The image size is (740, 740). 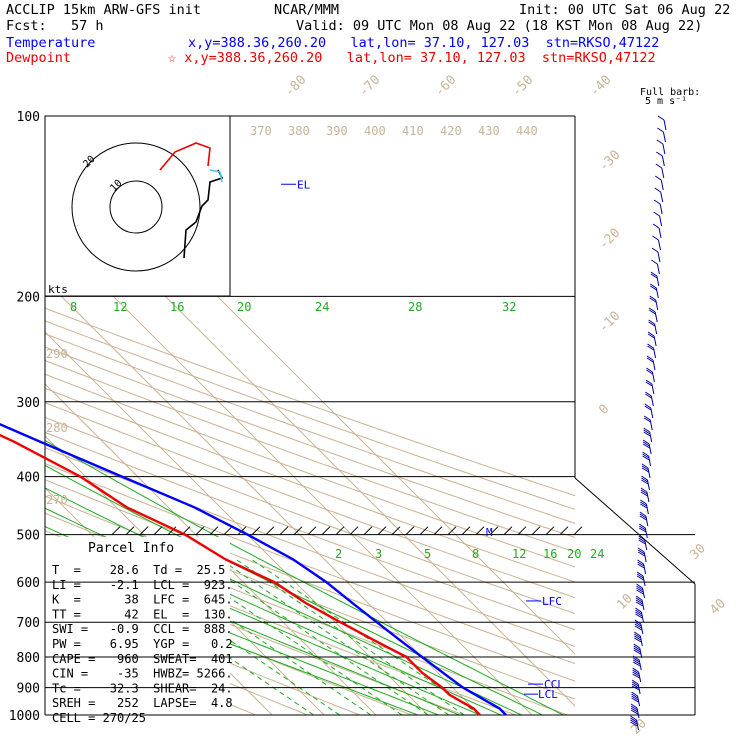 I want to click on mixing-ratio-label: 12, so click(x=519, y=554).